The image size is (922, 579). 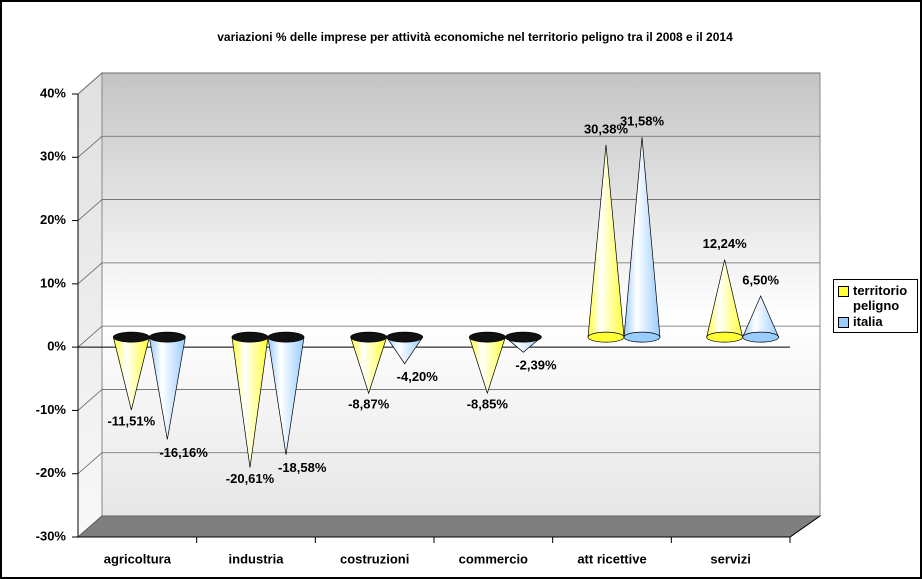 What do you see at coordinates (250, 478) in the screenshot?
I see `value-label: -20,61%` at bounding box center [250, 478].